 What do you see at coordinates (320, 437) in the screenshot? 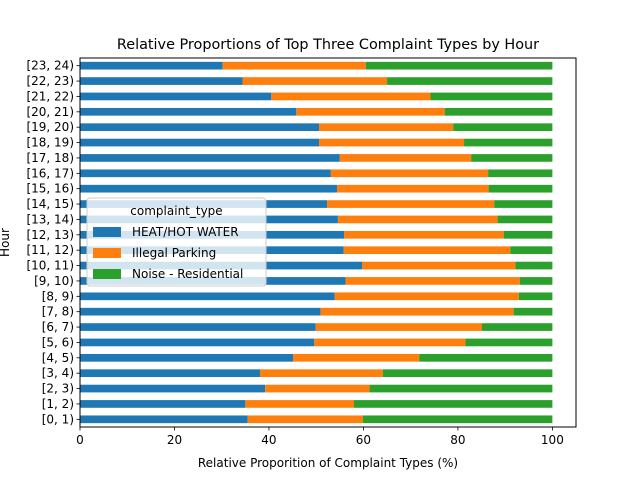
I see `x-axis: 0 20 40 60 80 100` at bounding box center [320, 437].